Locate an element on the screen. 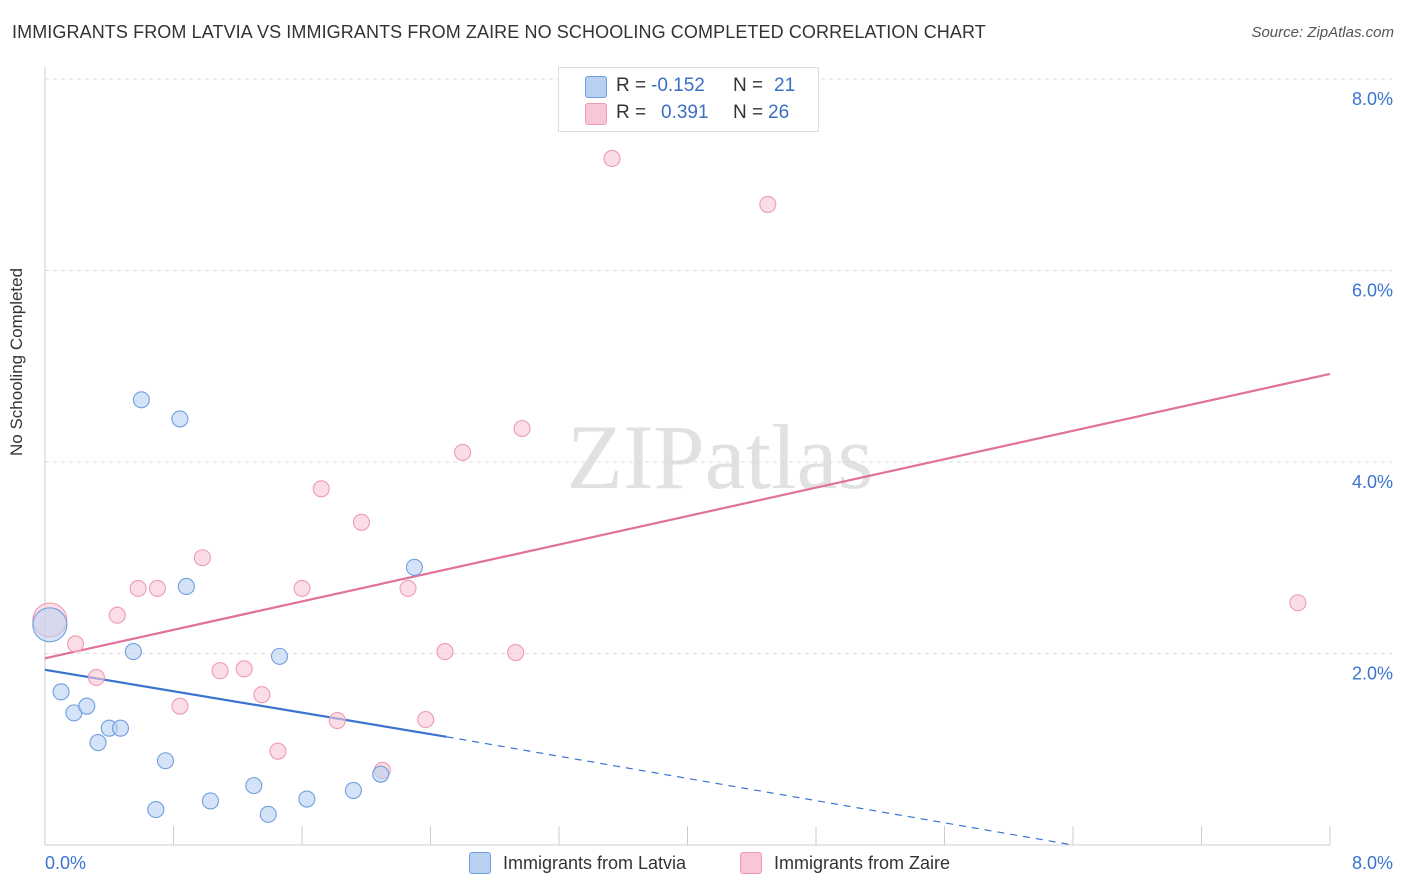 This screenshot has width=1406, height=892. x-tick-label: 8.0% is located at coordinates (1372, 863).